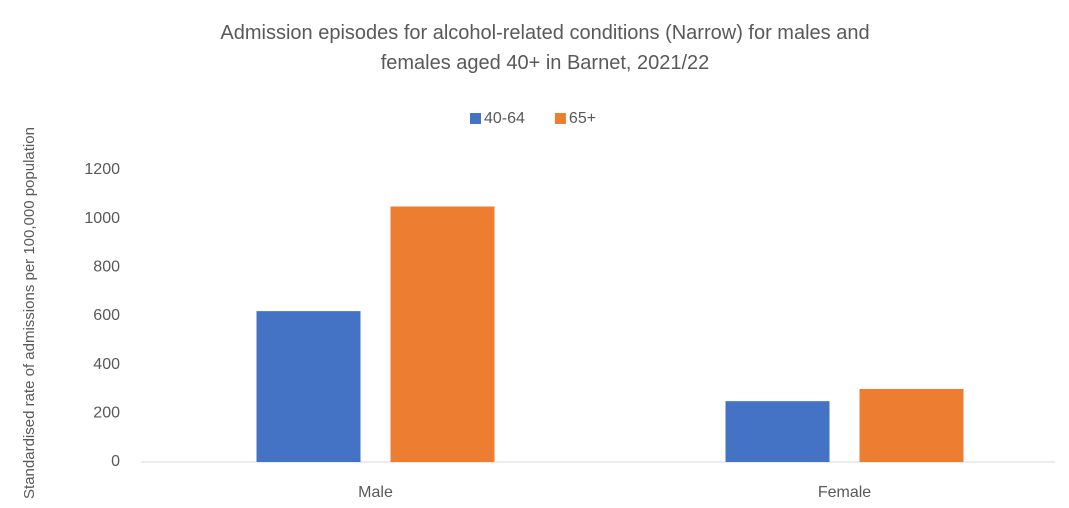 This screenshot has height=508, width=1069. What do you see at coordinates (582, 118) in the screenshot?
I see `legend-label: 65+` at bounding box center [582, 118].